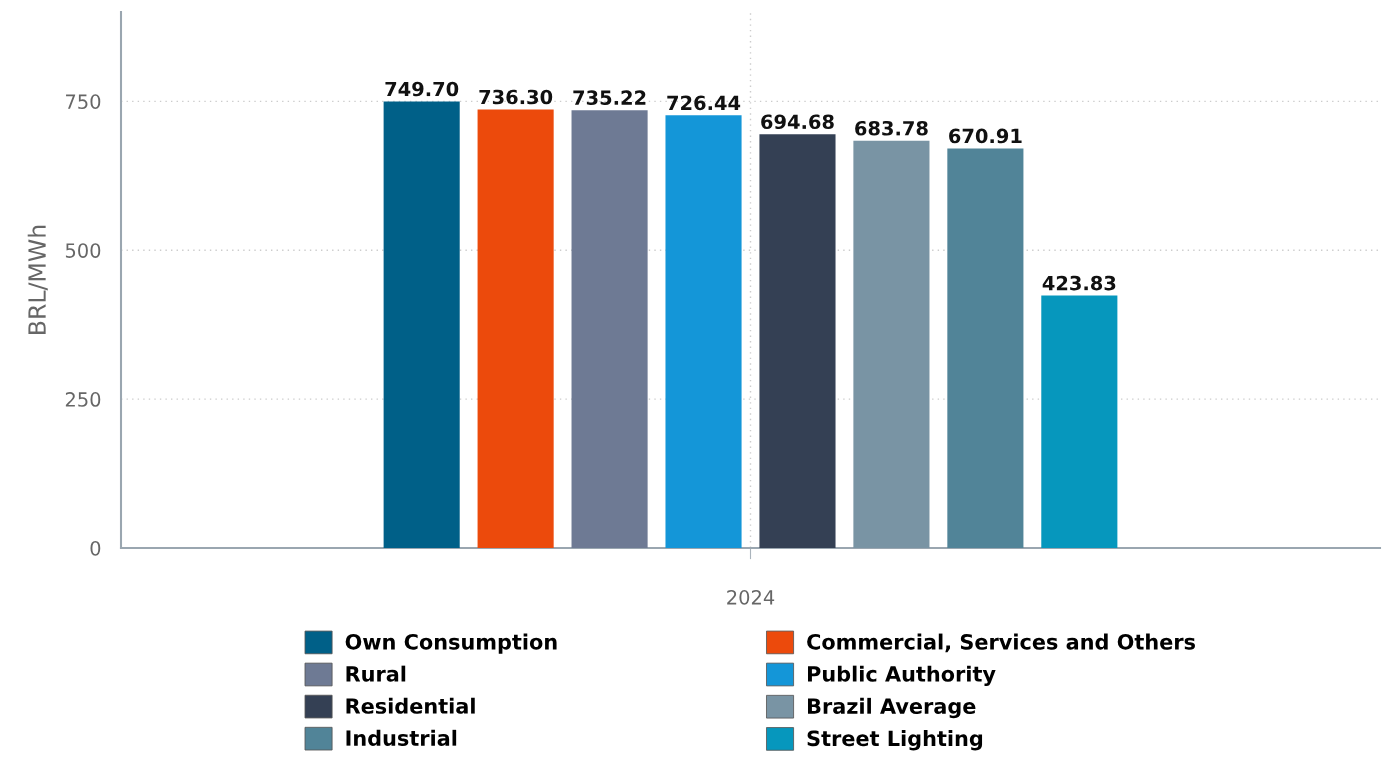 This screenshot has width=1385, height=770. Describe the element at coordinates (891, 128) in the screenshot. I see `data-label: 683.78` at that location.